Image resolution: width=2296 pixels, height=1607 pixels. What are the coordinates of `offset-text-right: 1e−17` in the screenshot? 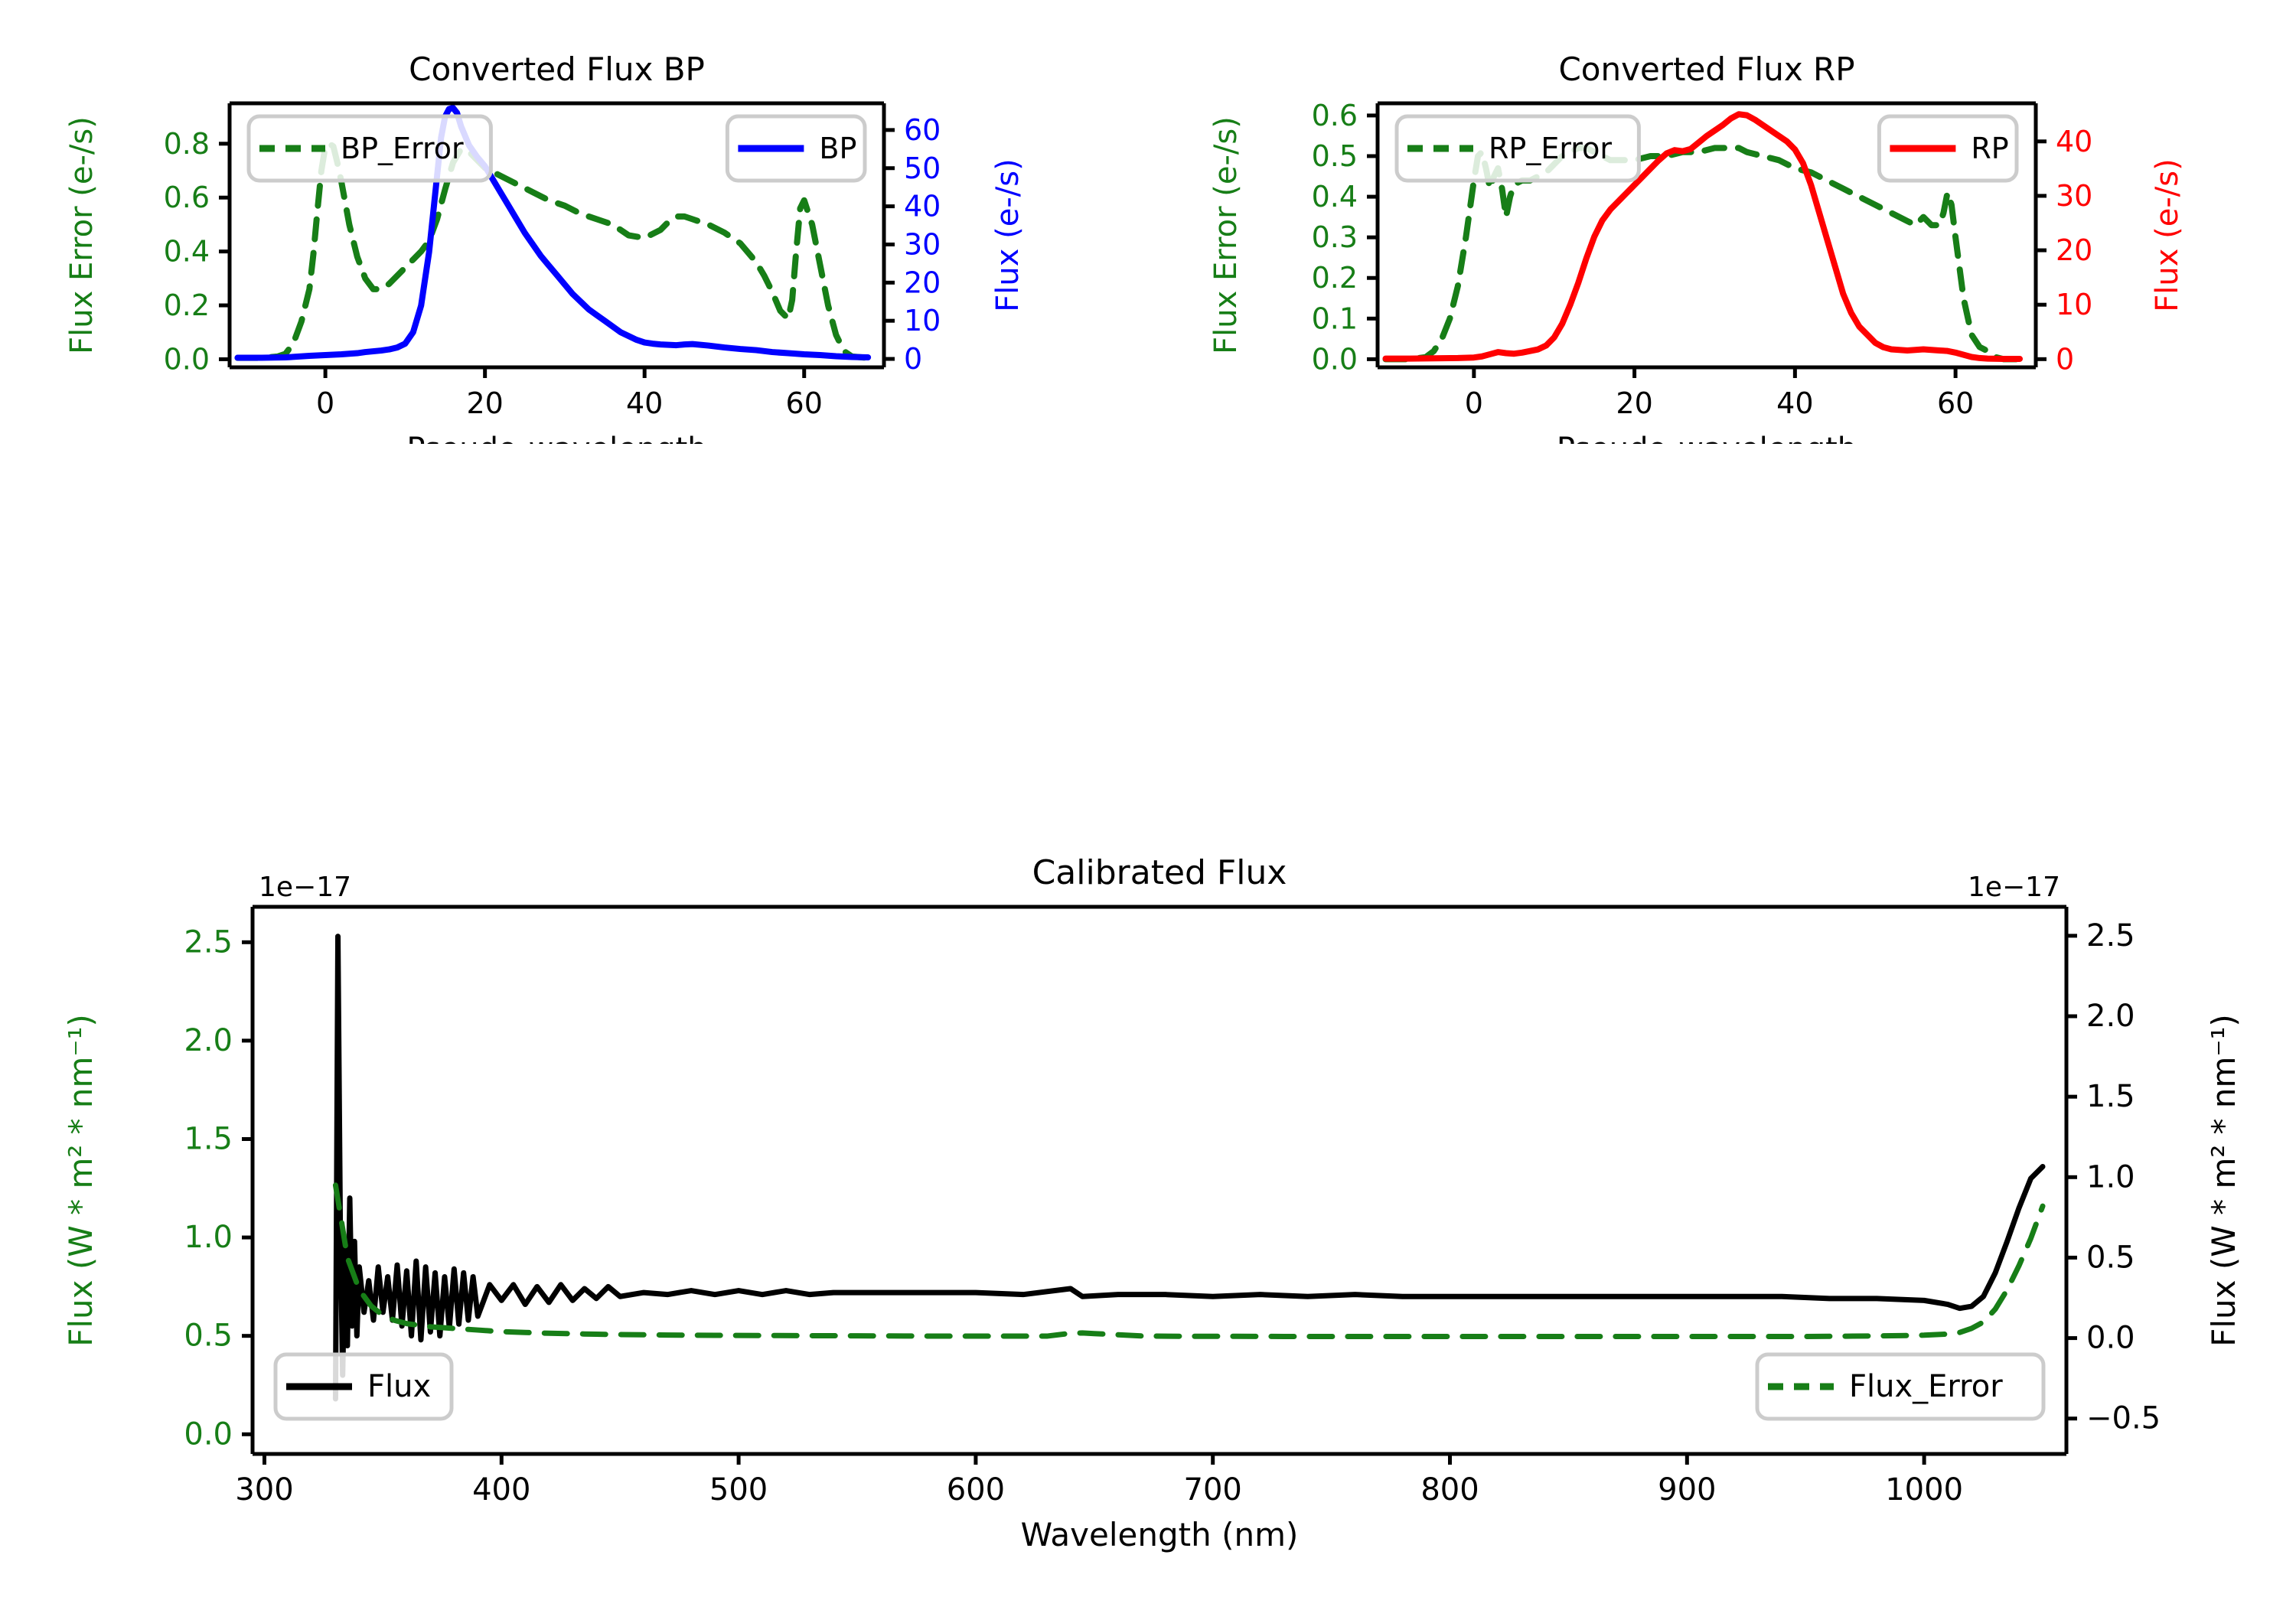 It's located at (2014, 887).